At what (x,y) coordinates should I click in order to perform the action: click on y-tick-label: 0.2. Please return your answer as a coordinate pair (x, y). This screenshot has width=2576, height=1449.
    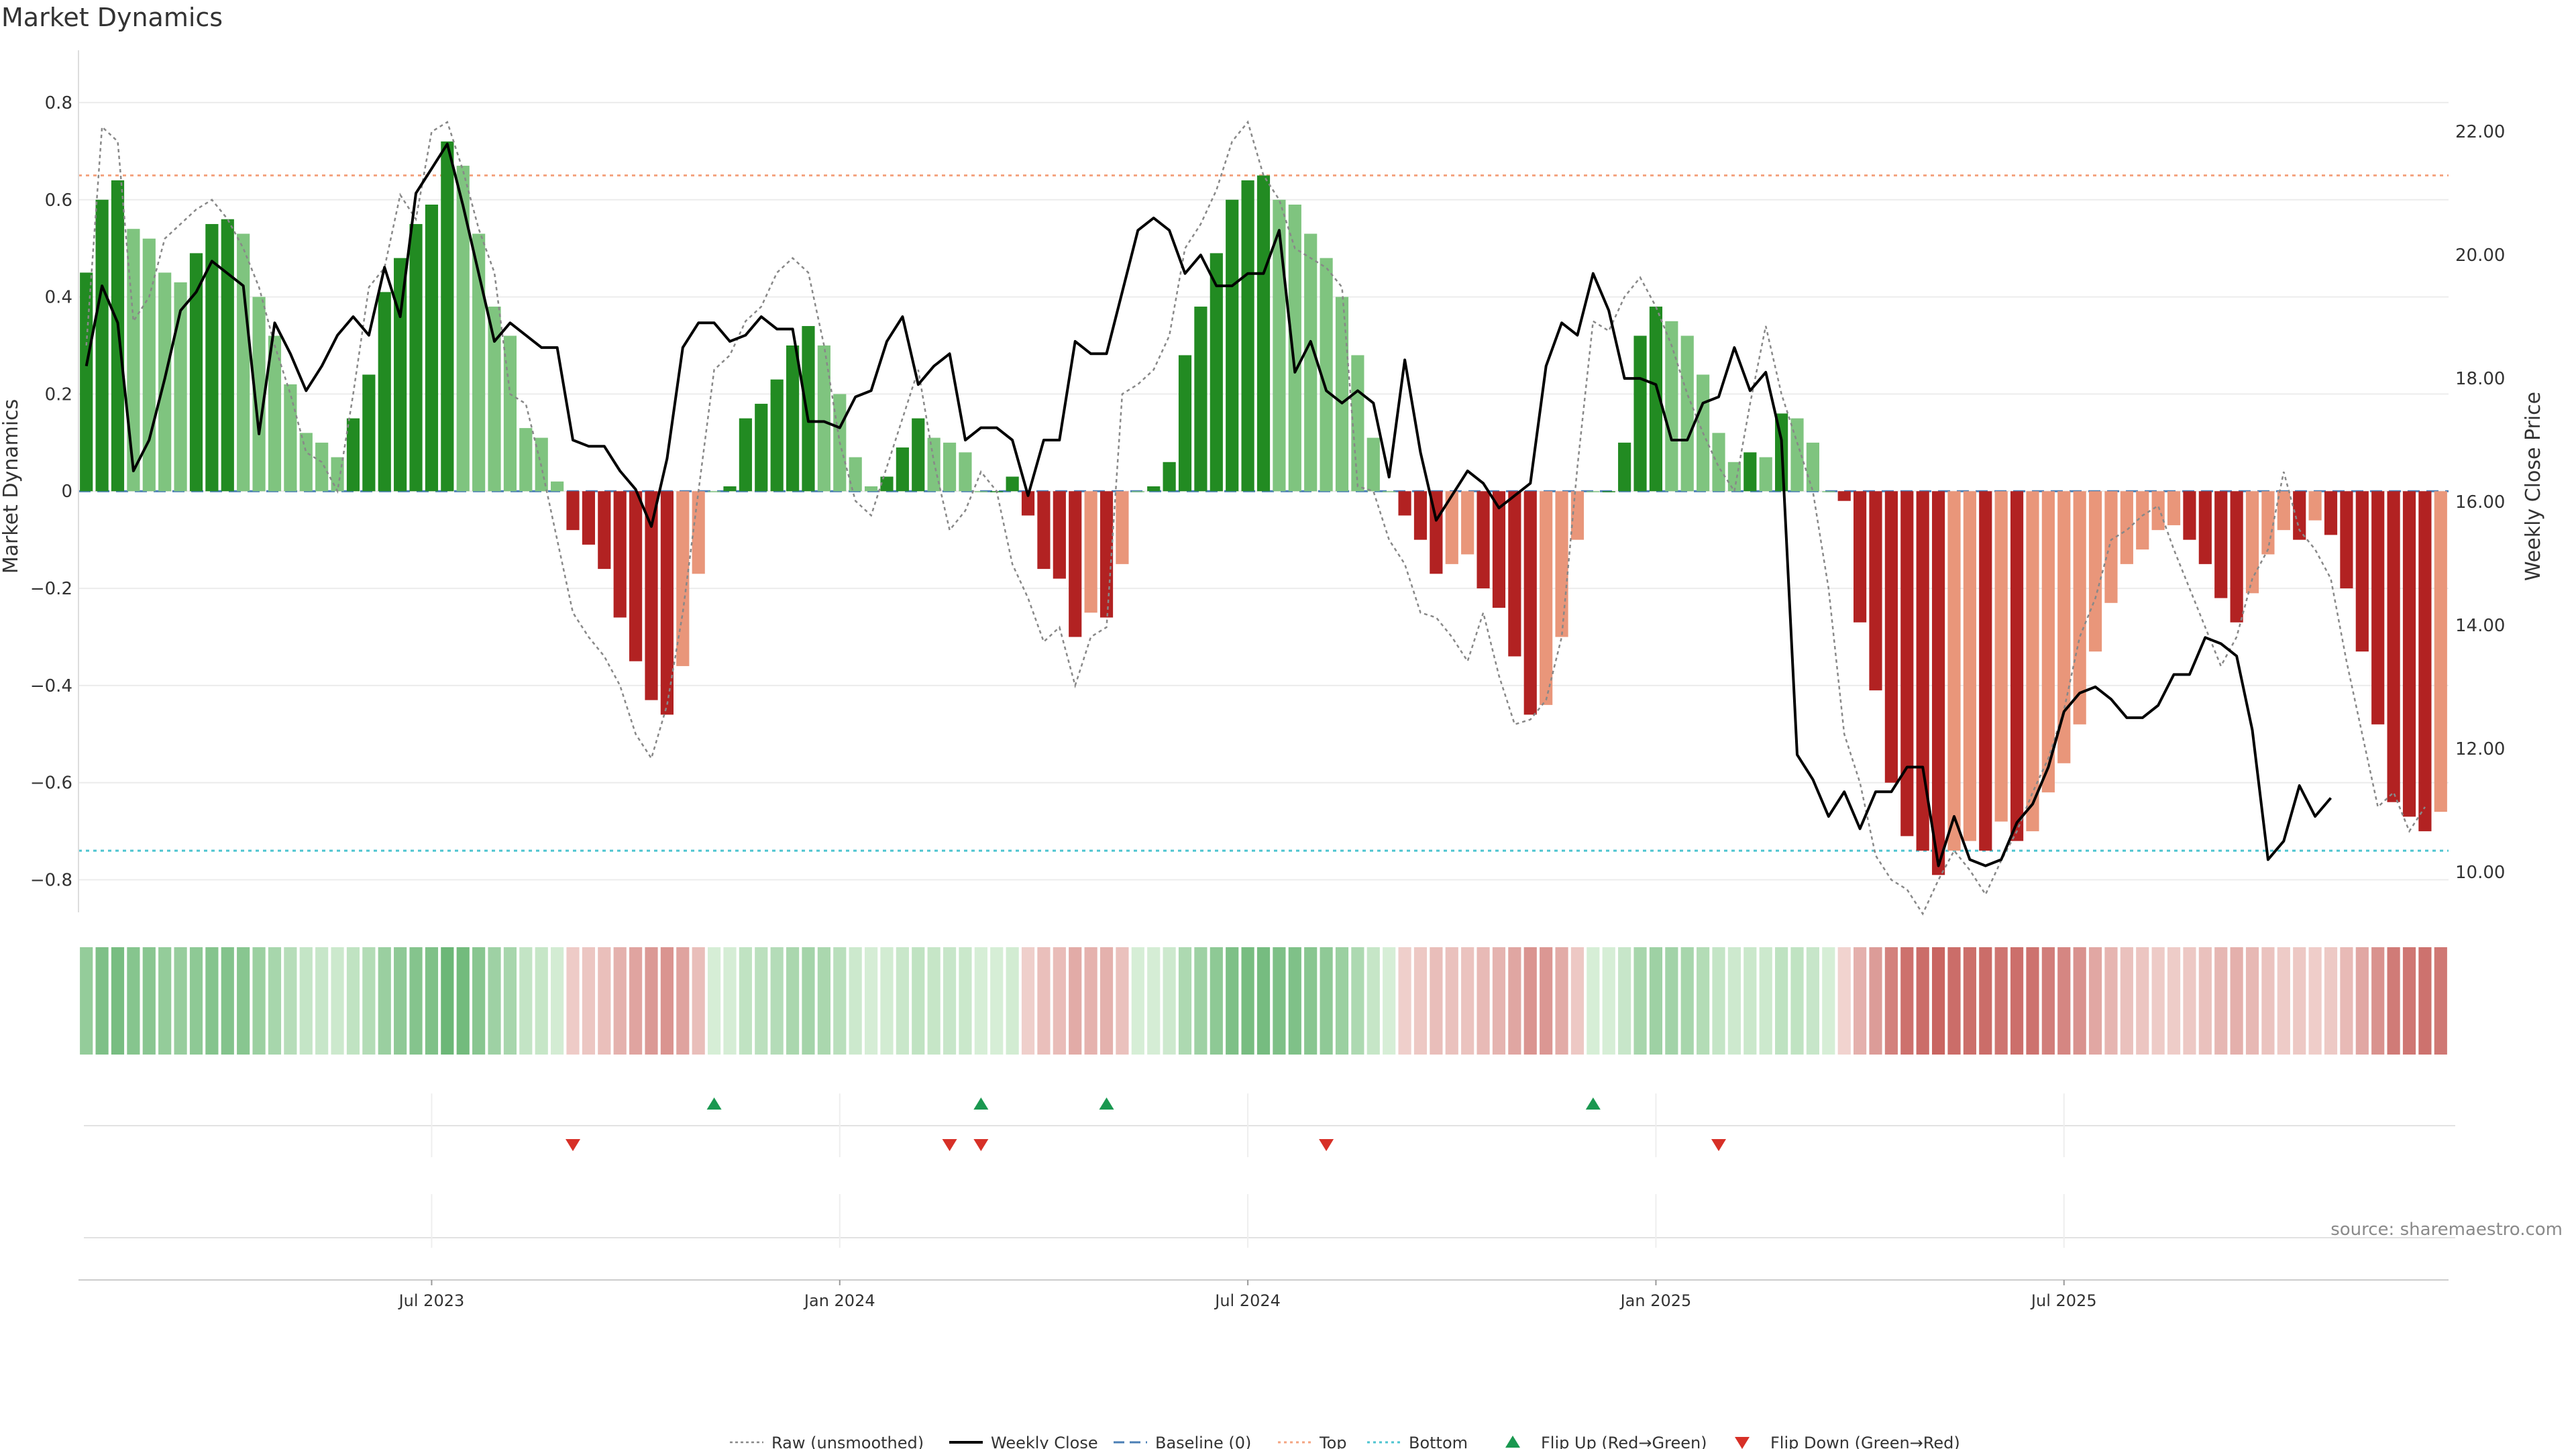
    Looking at the image, I should click on (58, 394).